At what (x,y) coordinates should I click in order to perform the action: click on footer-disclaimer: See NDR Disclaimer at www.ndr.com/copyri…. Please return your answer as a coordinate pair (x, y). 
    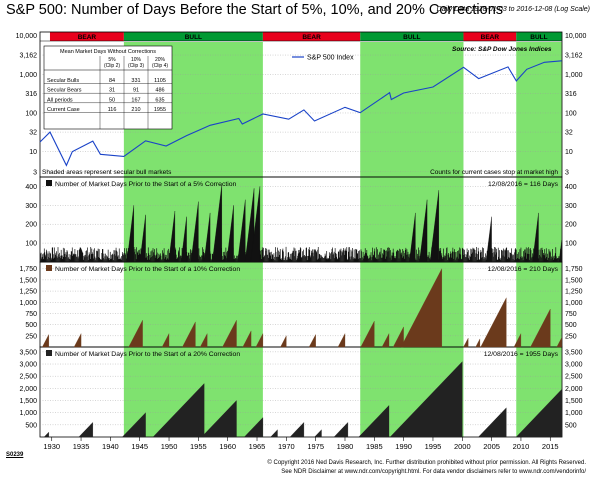
    Looking at the image, I should click on (433, 472).